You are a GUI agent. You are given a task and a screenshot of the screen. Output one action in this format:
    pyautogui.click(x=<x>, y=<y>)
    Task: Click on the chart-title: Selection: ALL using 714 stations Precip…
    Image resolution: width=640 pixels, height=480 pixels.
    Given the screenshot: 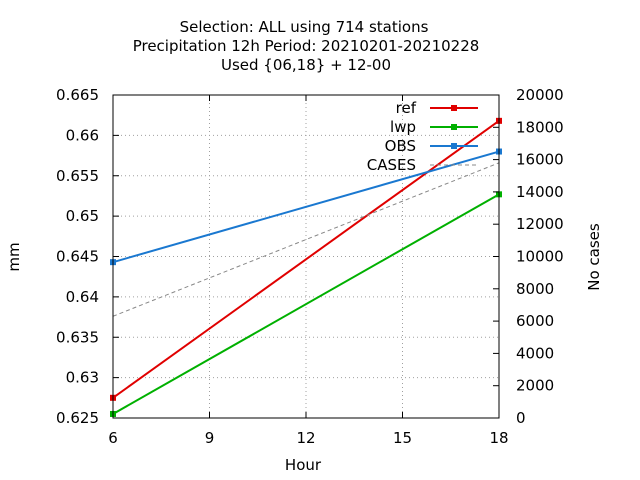 What is the action you would take?
    pyautogui.click(x=306, y=46)
    